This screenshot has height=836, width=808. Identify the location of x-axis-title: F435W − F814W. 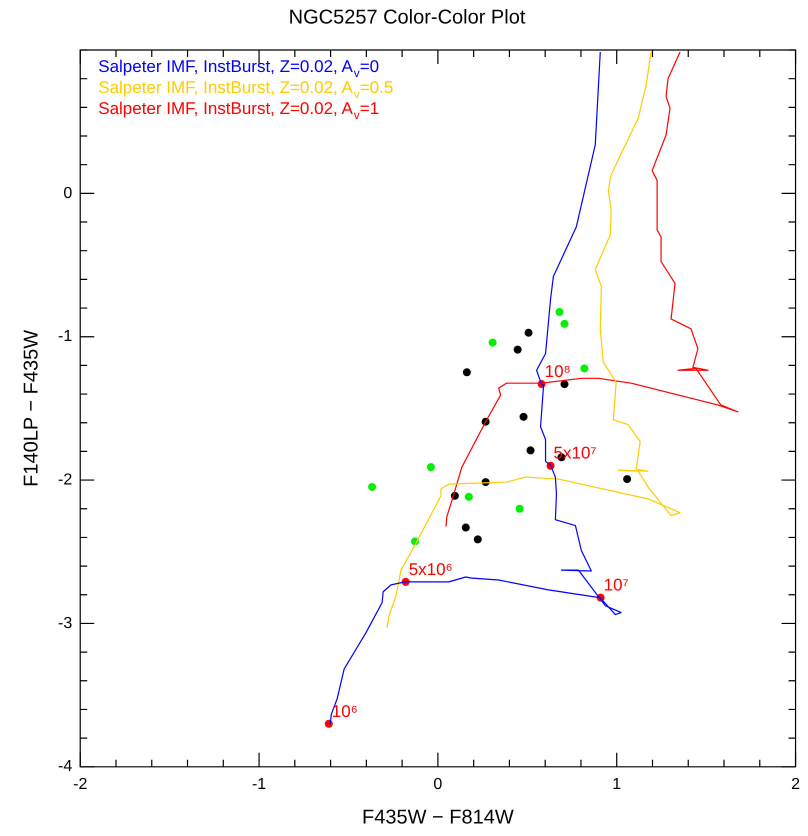
(438, 817).